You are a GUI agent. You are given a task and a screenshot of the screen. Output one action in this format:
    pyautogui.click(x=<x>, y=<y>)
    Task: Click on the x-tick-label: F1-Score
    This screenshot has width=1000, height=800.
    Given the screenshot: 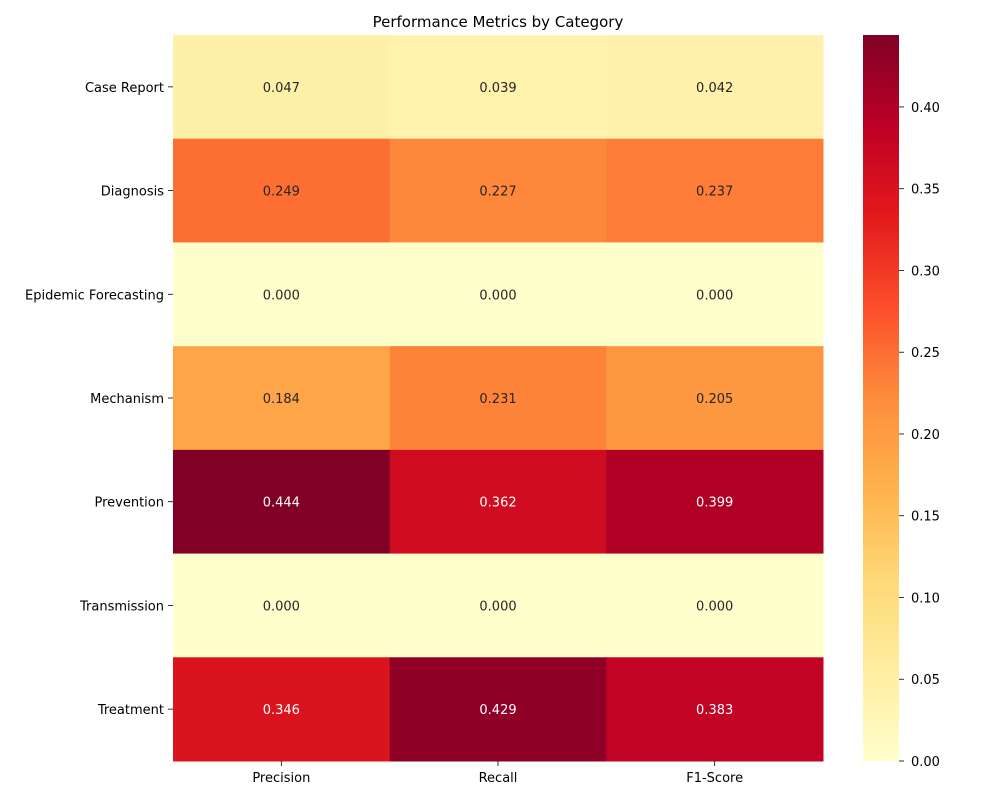 What is the action you would take?
    pyautogui.click(x=714, y=778)
    